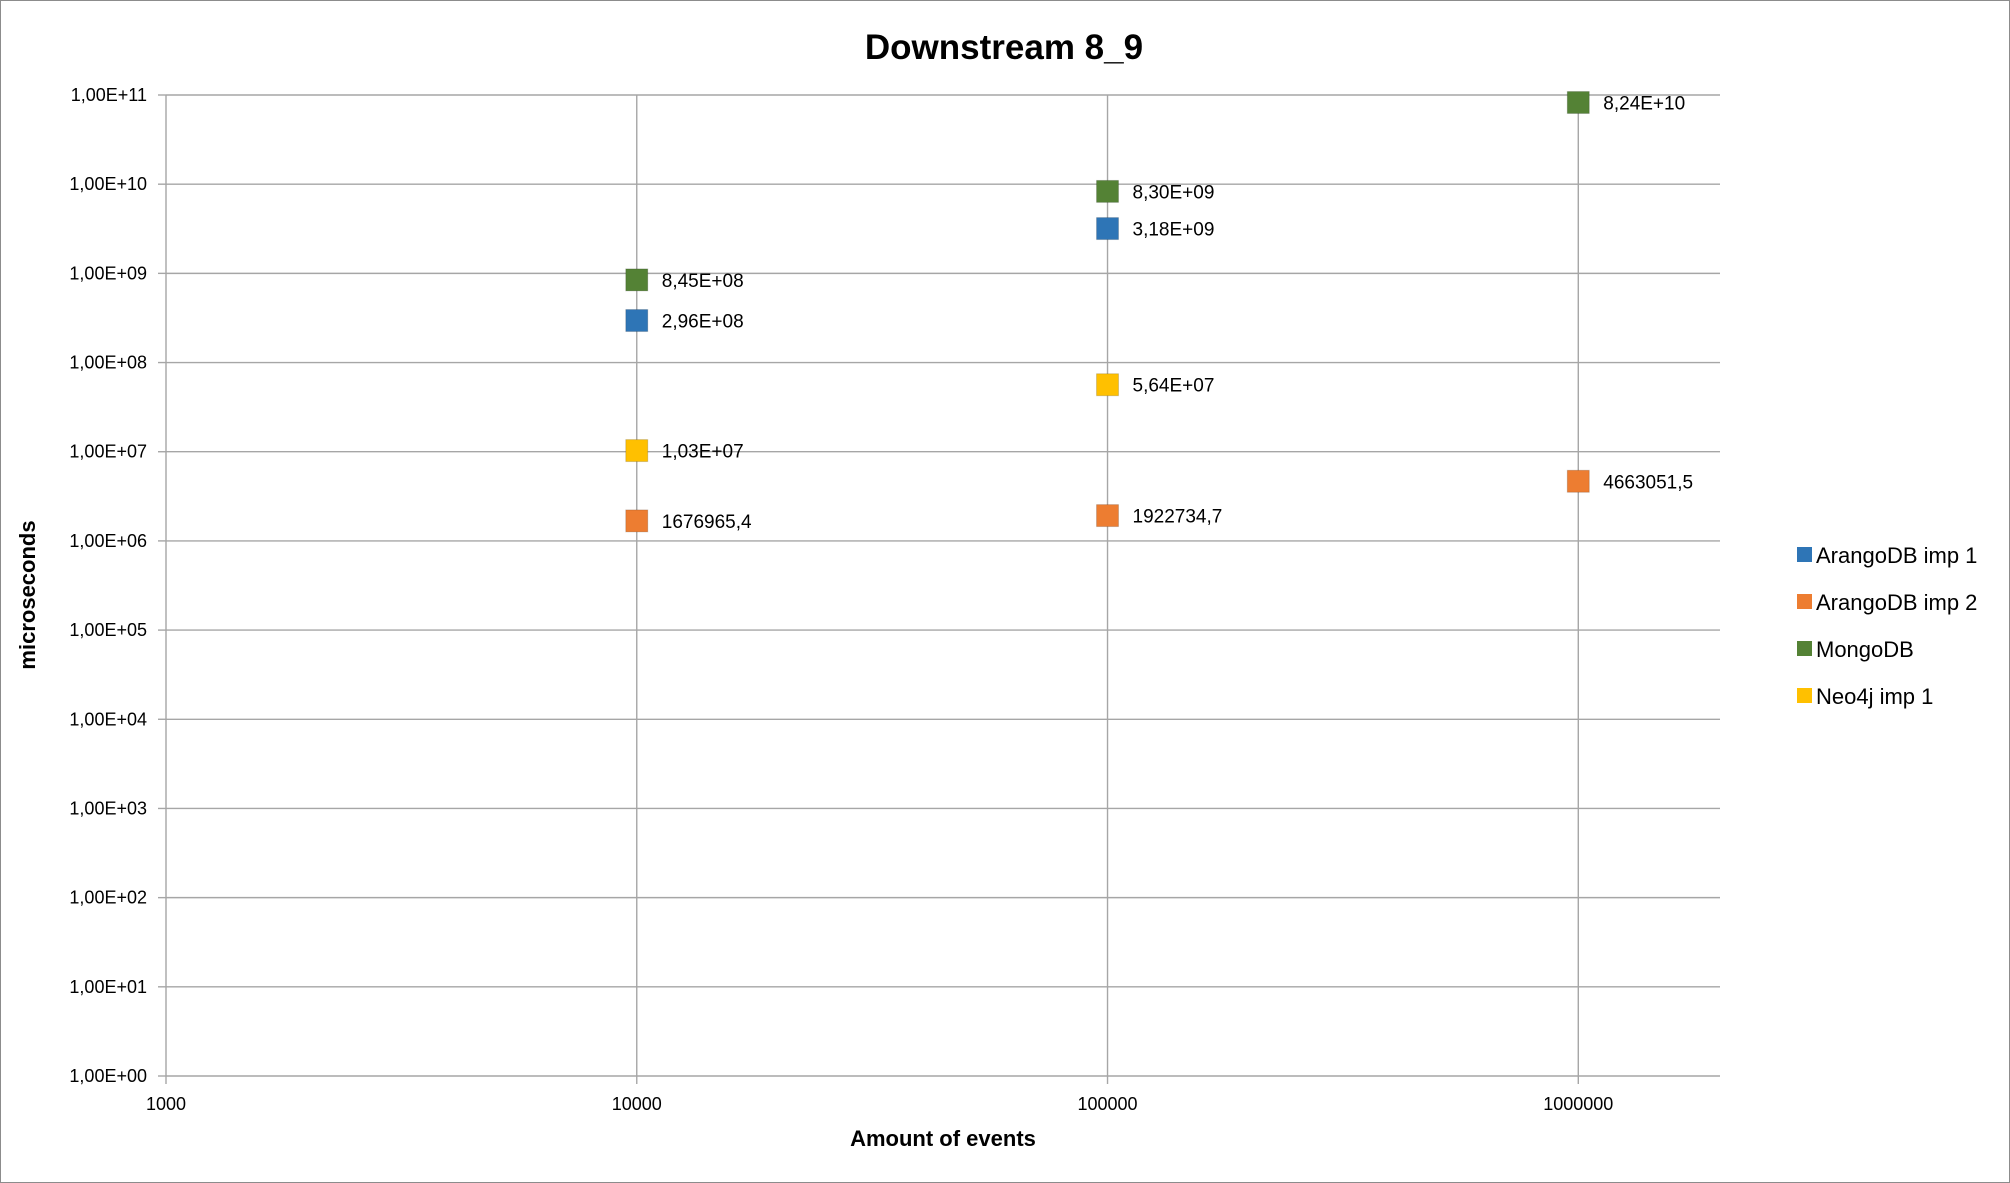 This screenshot has height=1183, width=2010. I want to click on data-label: 1922734,7, so click(1178, 517).